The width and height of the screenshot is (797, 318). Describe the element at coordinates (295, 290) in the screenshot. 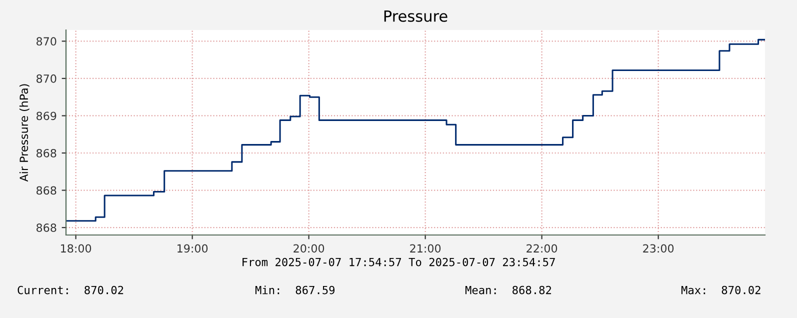

I see `text: Min: 867.59` at that location.